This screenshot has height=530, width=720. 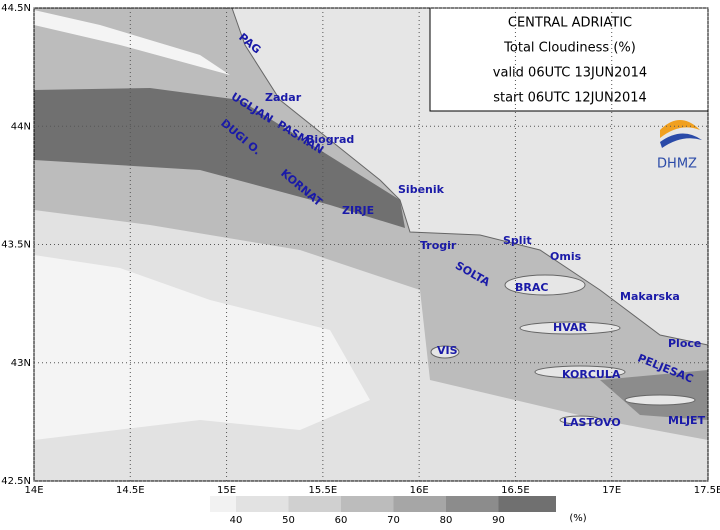 I want to click on place: Biograd, so click(x=330, y=139).